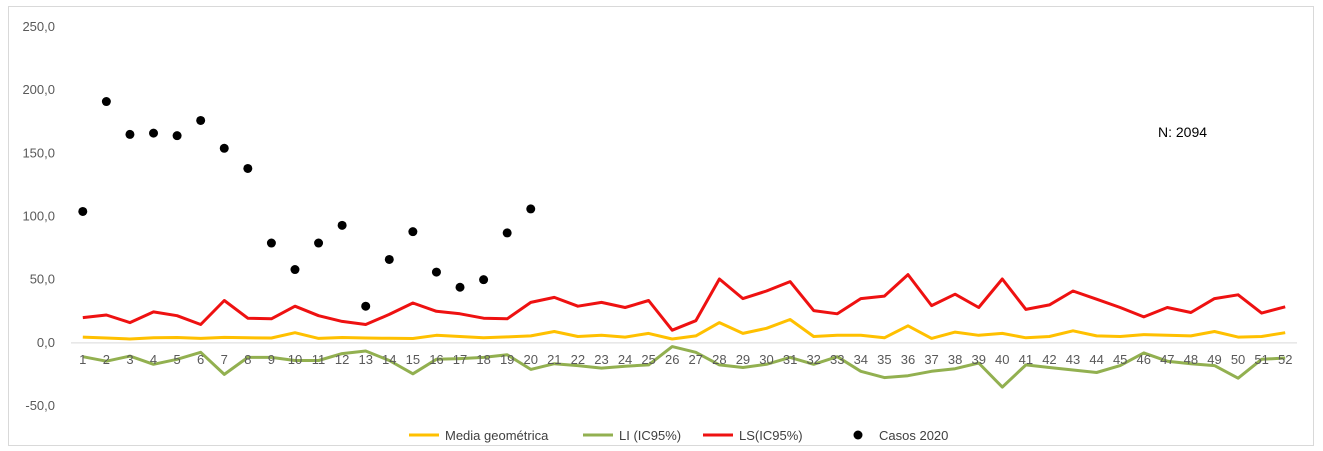 The width and height of the screenshot is (1323, 451). I want to click on x-tick-label: 22, so click(578, 359).